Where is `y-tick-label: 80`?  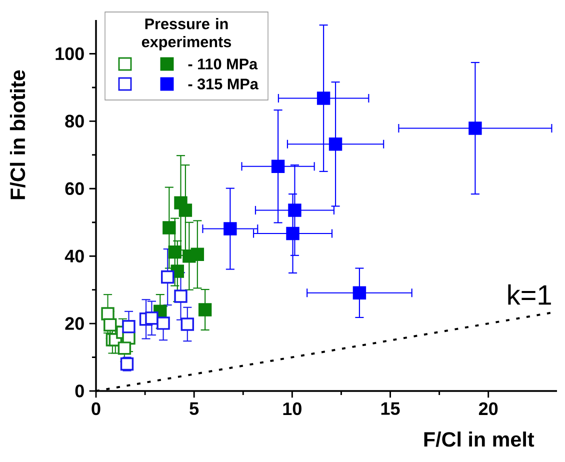
y-tick-label: 80 is located at coordinates (74, 121).